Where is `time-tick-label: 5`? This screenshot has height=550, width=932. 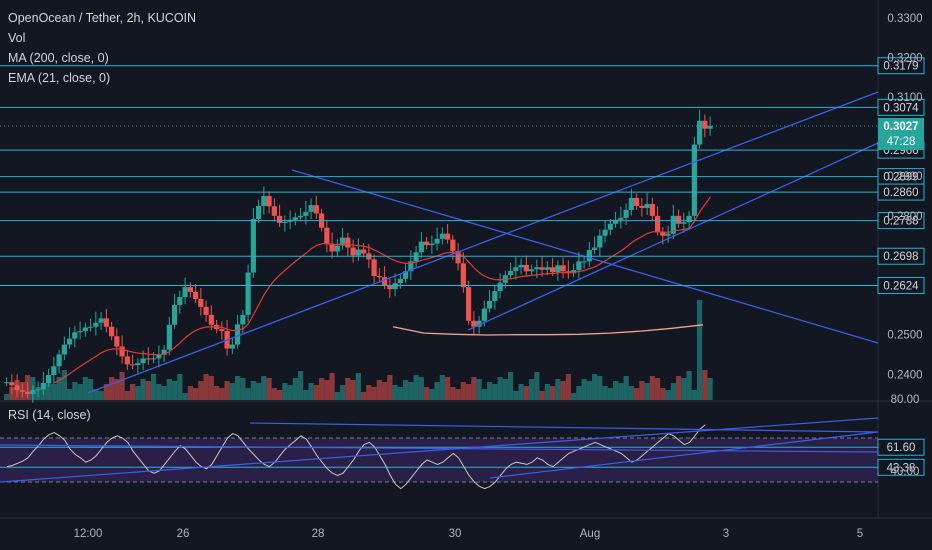
time-tick-label: 5 is located at coordinates (860, 534).